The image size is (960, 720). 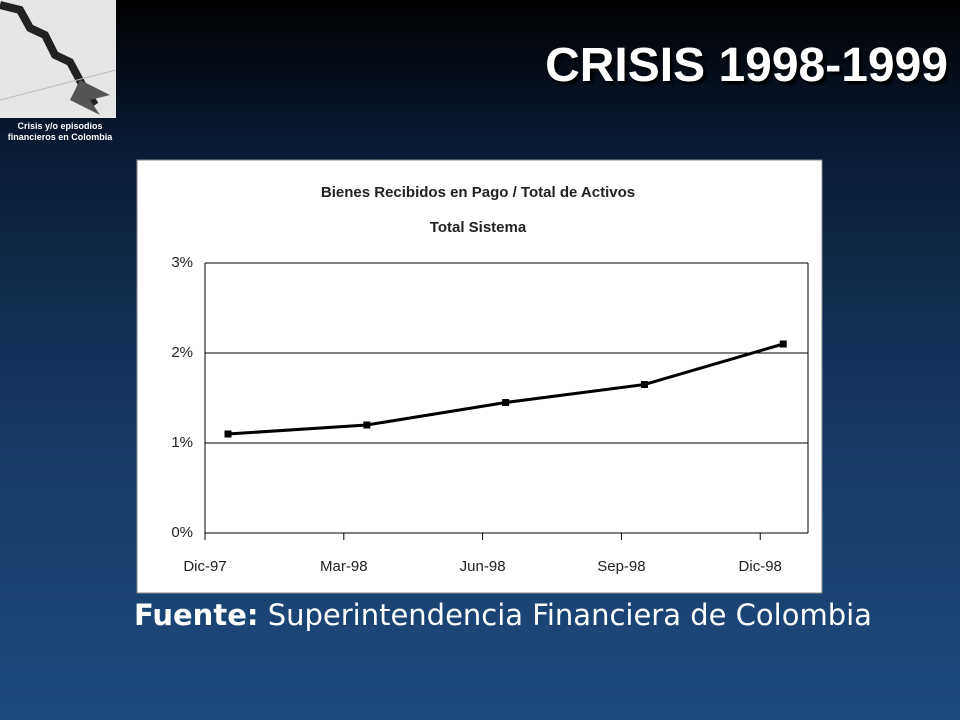 What do you see at coordinates (58, 59) in the screenshot?
I see `logo` at bounding box center [58, 59].